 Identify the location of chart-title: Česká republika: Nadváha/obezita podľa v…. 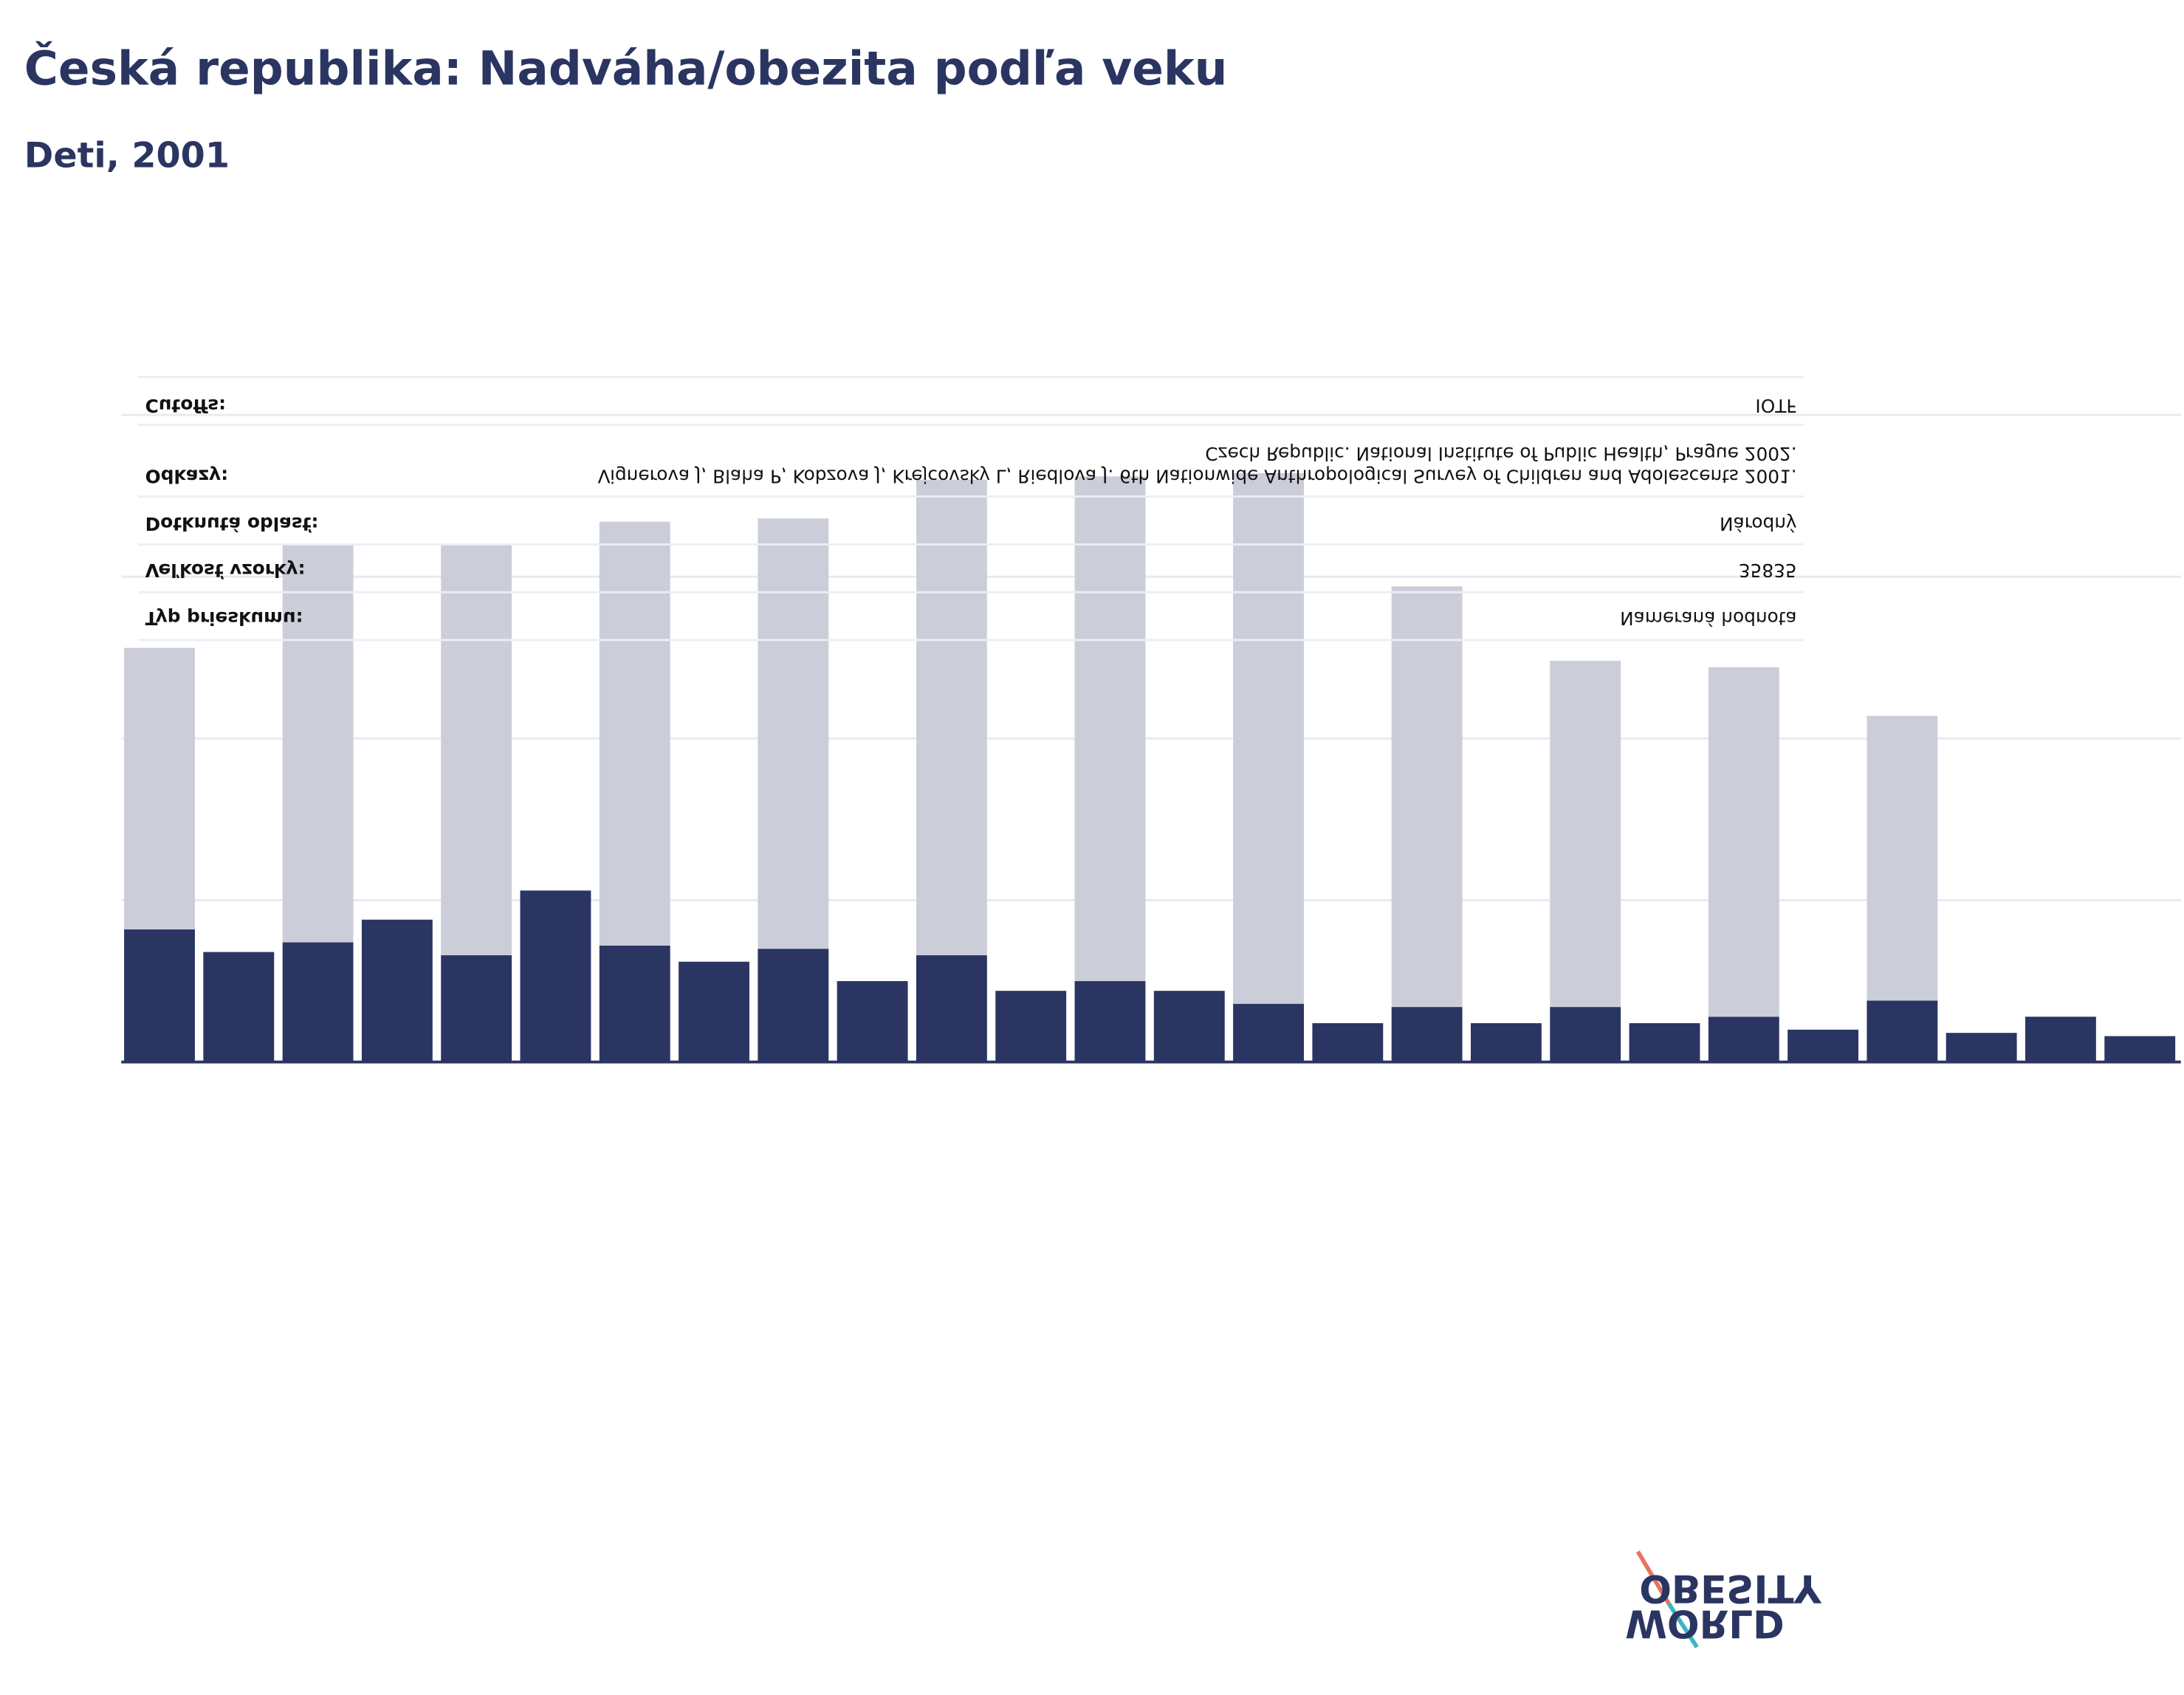
(626, 68).